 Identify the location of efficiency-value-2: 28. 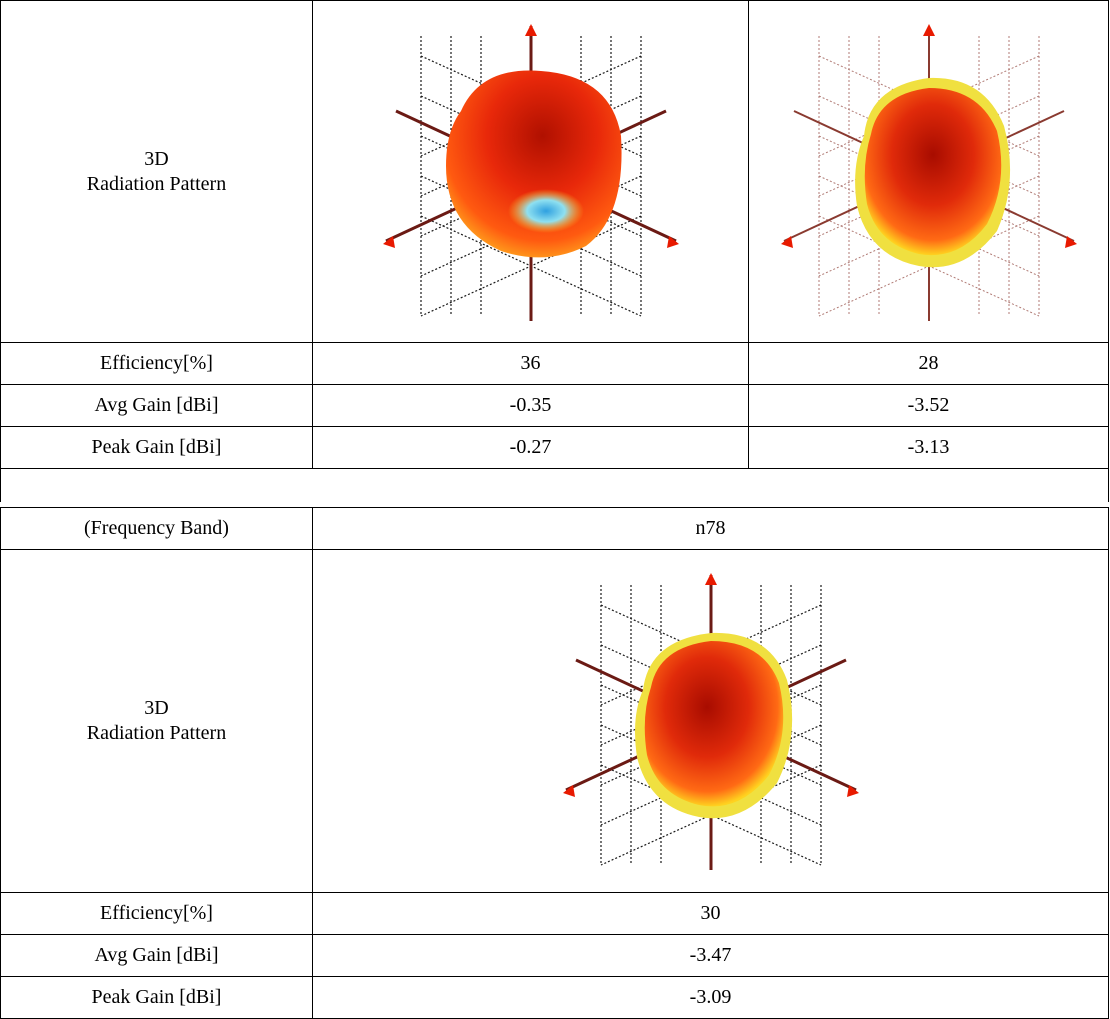
(928, 363).